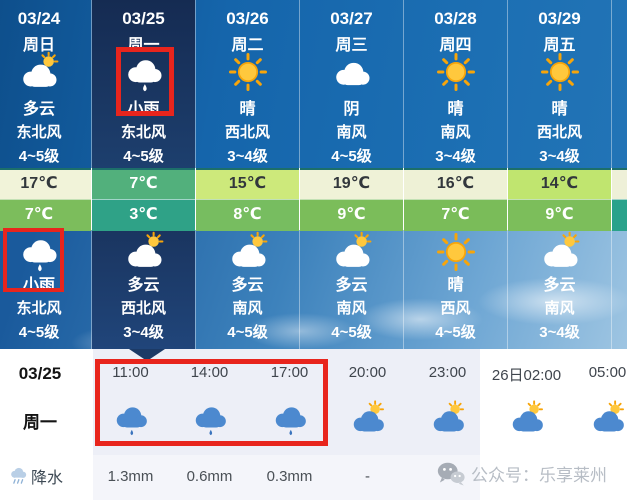 Image resolution: width=627 pixels, height=500 pixels. Describe the element at coordinates (39, 308) in the screenshot. I see `night-wind-direction: 东北风` at that location.